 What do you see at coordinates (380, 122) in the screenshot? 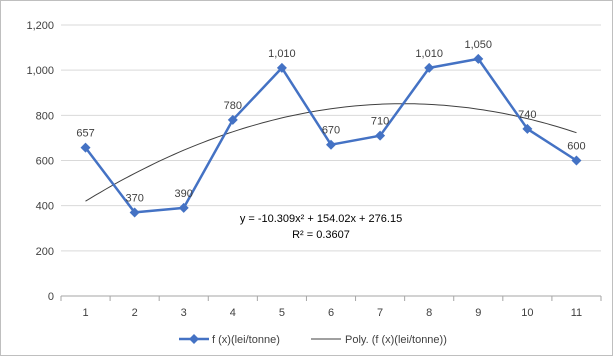
I see `data-label: 710` at bounding box center [380, 122].